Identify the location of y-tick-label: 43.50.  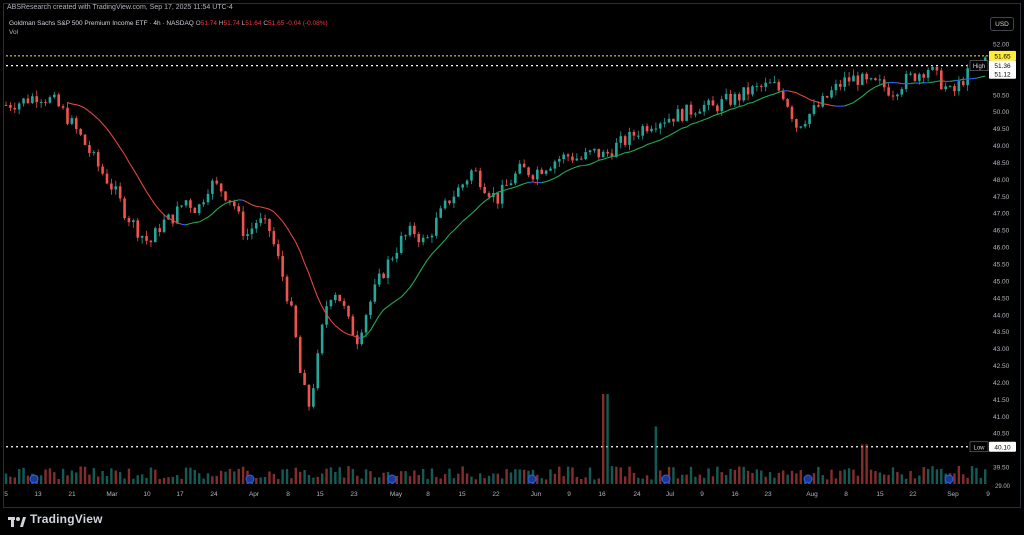
(1001, 332).